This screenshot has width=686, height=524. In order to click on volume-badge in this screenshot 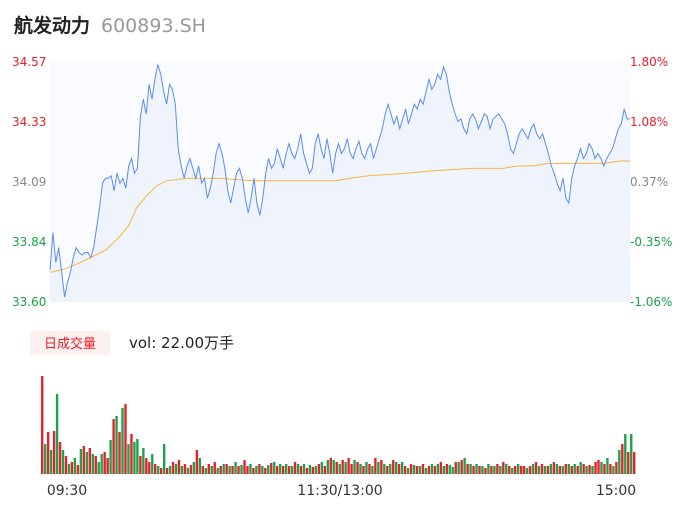, I will do `click(70, 343)`.